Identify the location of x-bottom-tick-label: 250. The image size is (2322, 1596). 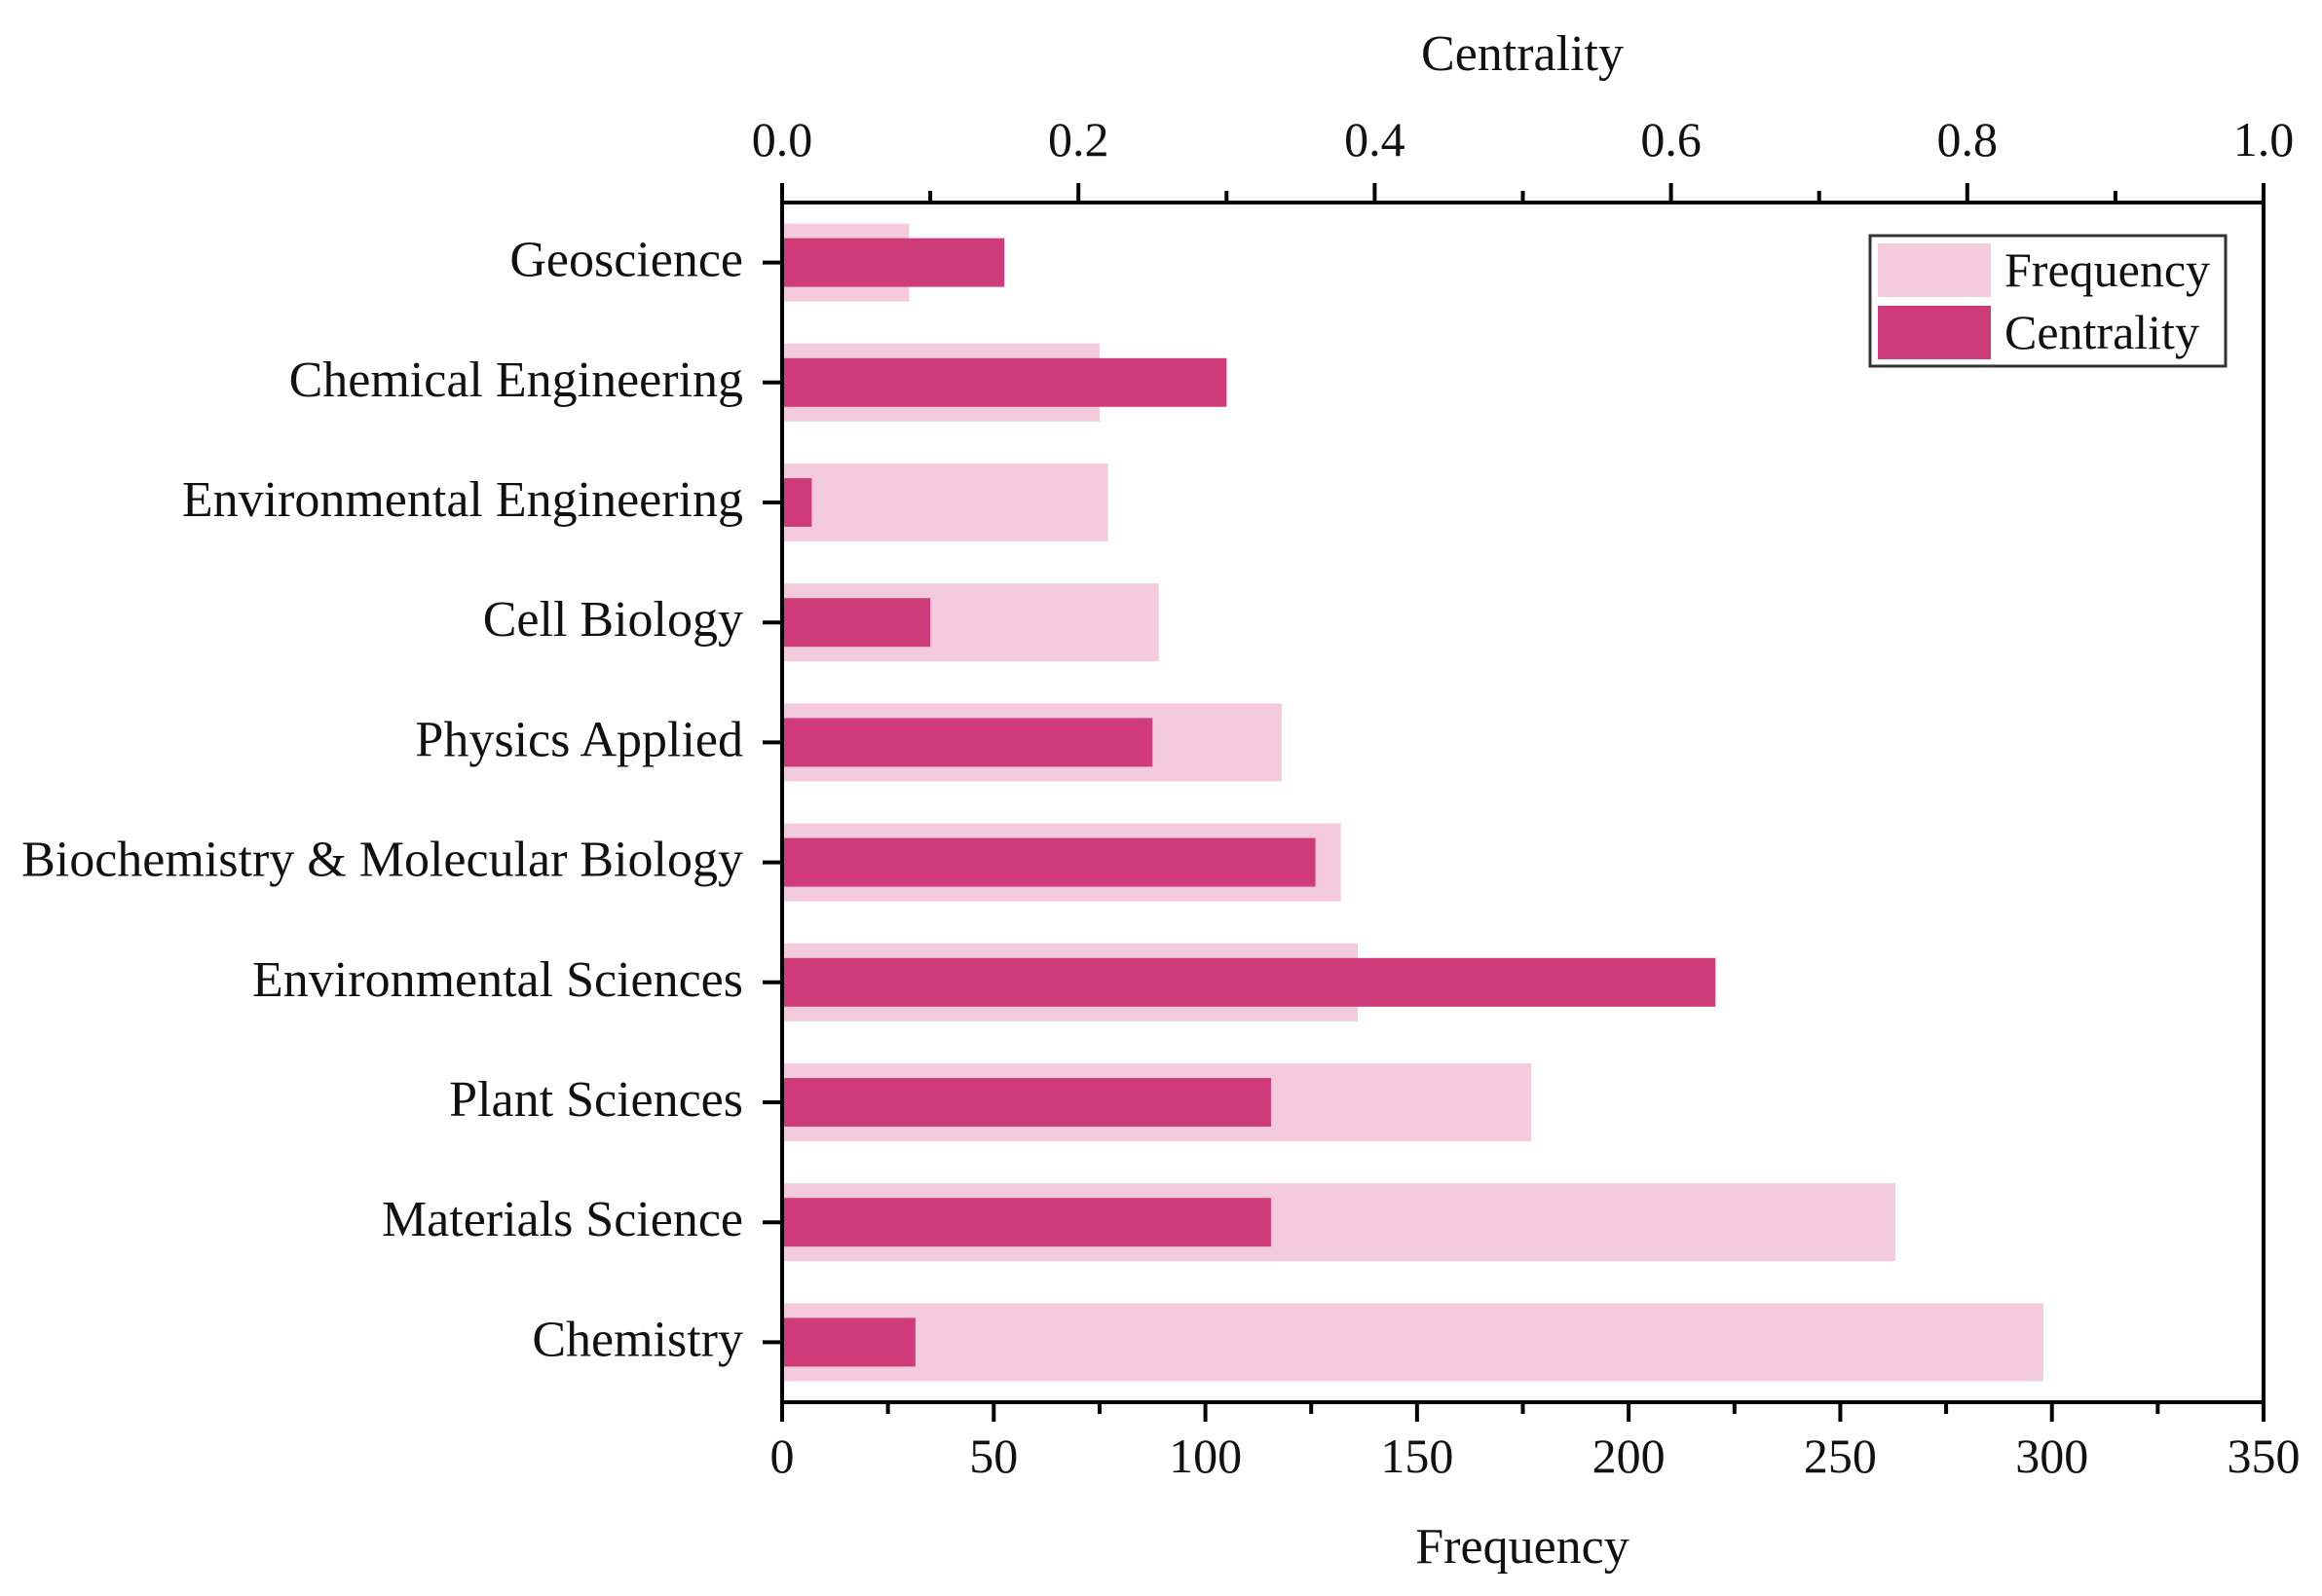
(1841, 1456).